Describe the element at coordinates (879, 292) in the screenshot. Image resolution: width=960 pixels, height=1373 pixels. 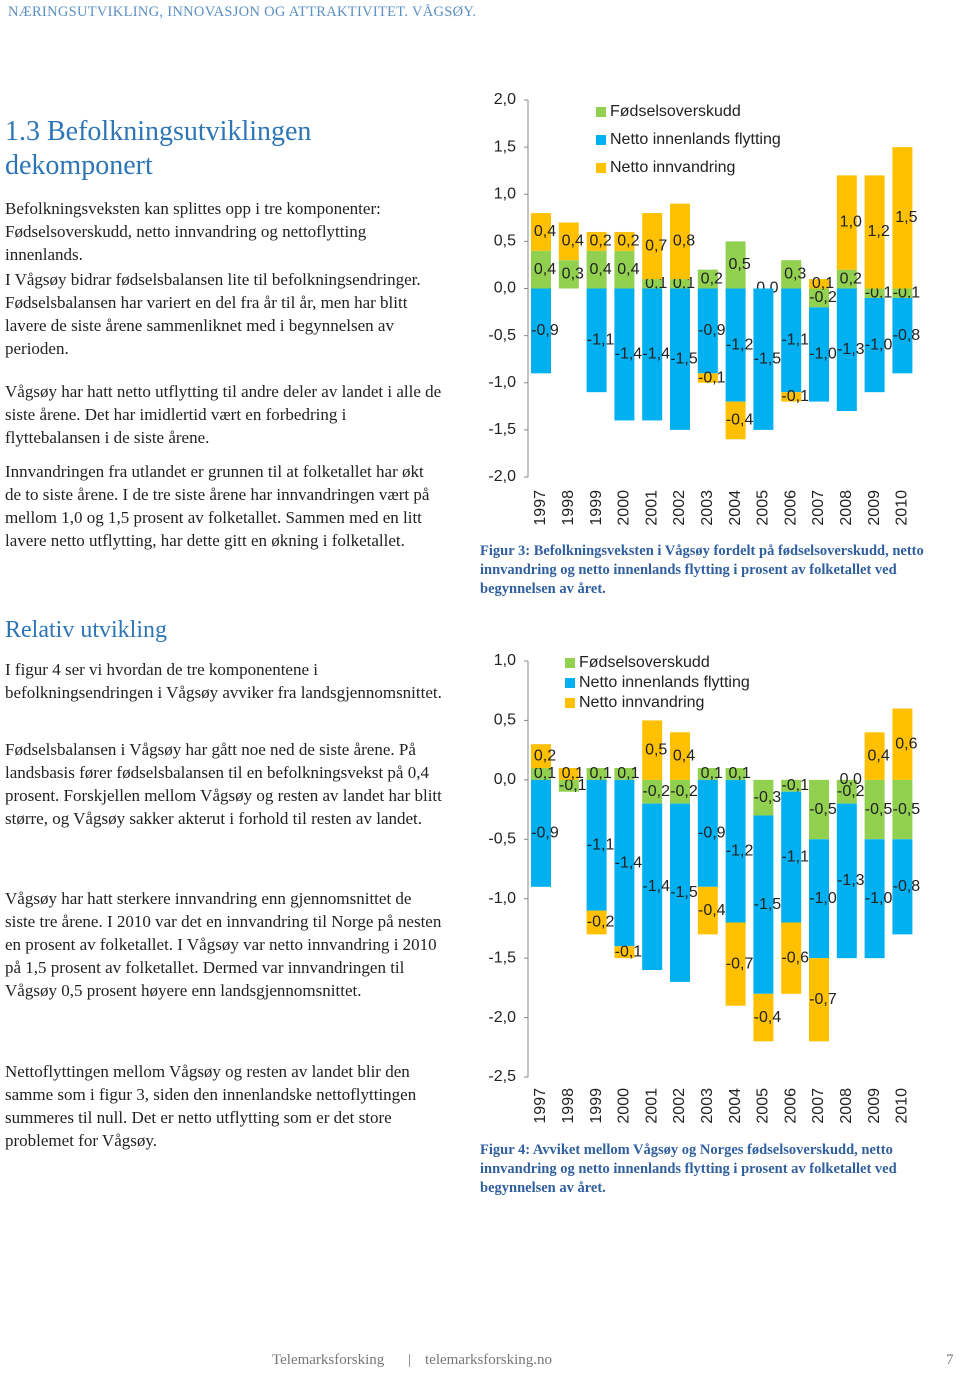
I see `data-label: -0,1` at that location.